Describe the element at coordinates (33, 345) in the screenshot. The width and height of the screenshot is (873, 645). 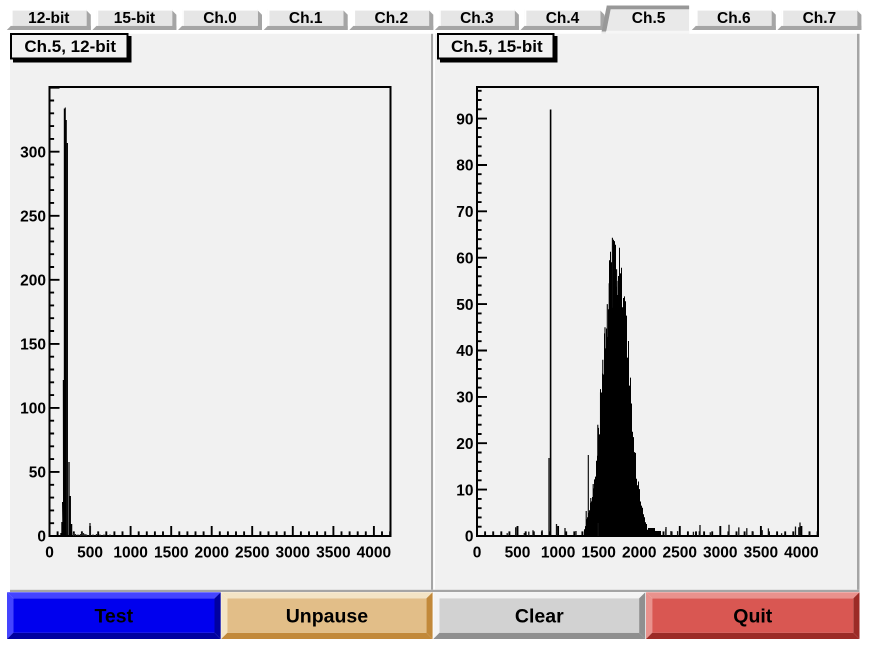
I see `svg-text: 150` at that location.